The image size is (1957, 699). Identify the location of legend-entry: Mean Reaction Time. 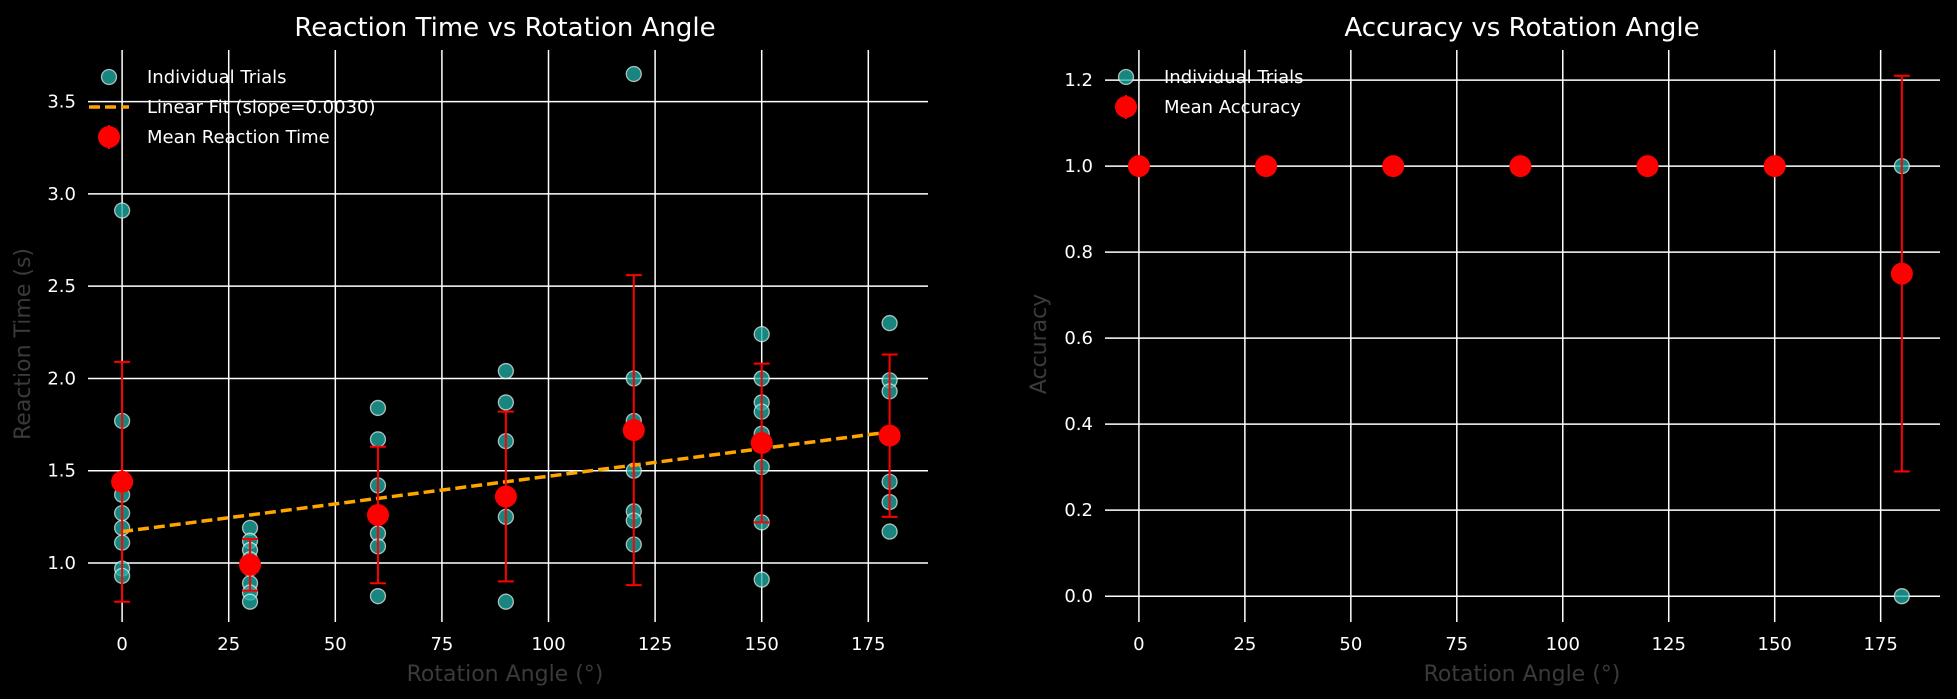
(214, 137).